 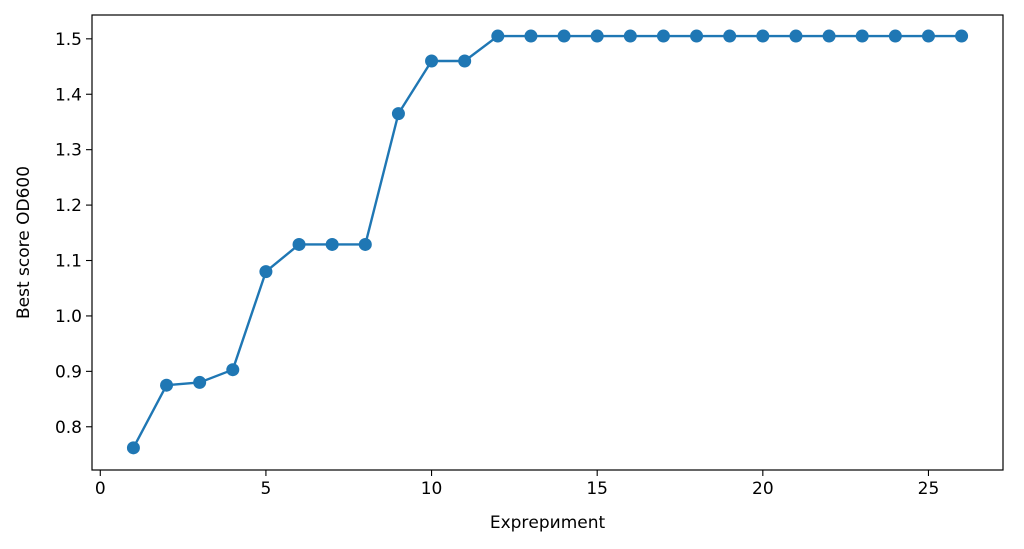 What do you see at coordinates (548, 523) in the screenshot?
I see `x-axis-label: Exprериment` at bounding box center [548, 523].